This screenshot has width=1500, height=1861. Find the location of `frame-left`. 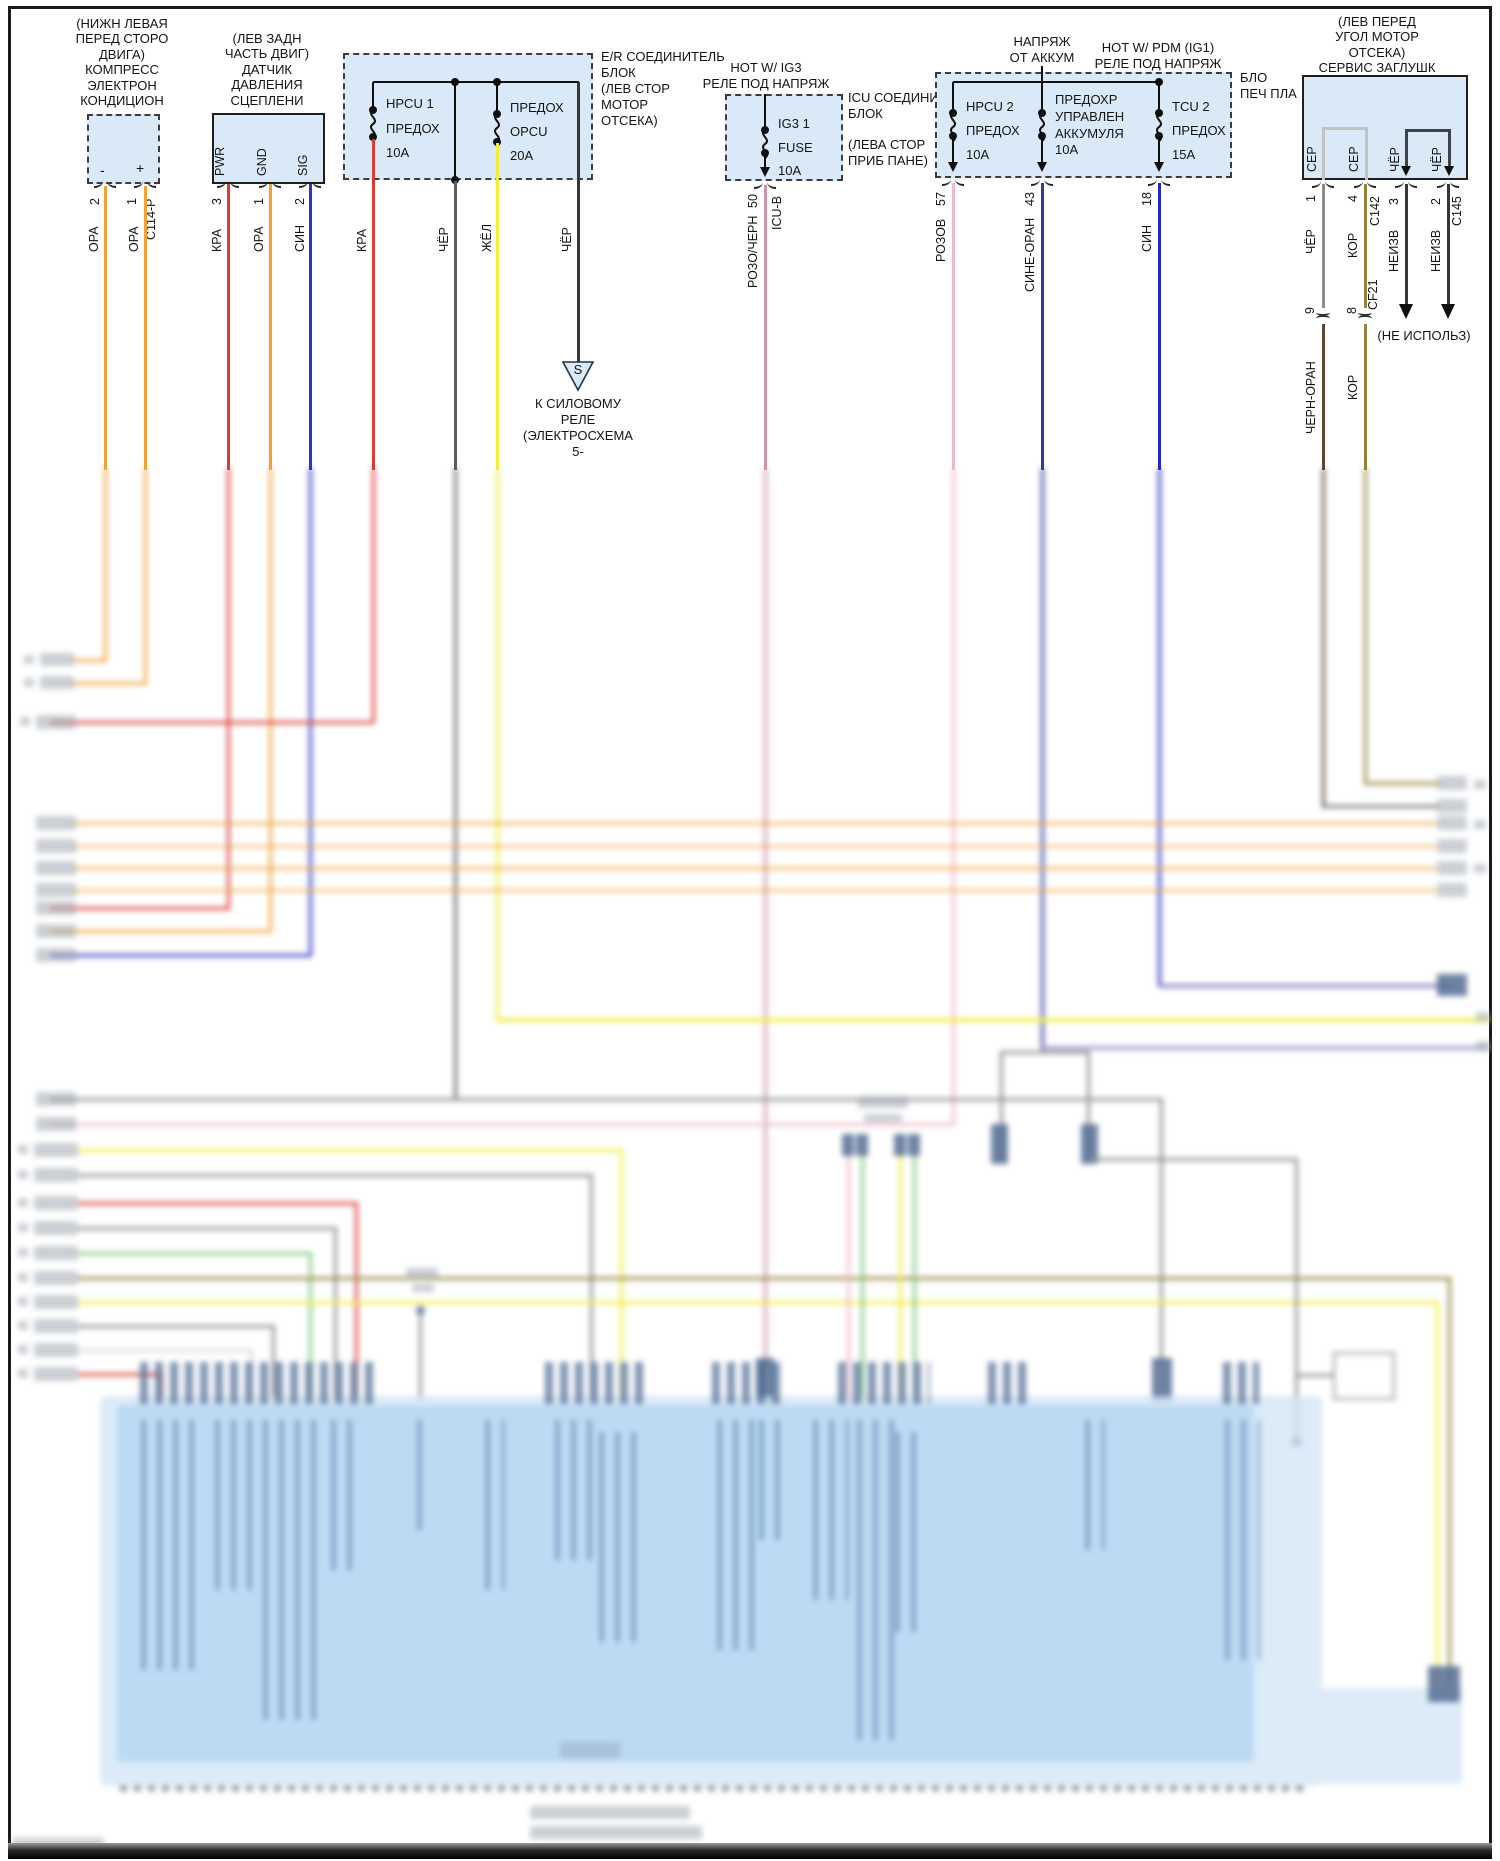

frame-left is located at coordinates (9, 927).